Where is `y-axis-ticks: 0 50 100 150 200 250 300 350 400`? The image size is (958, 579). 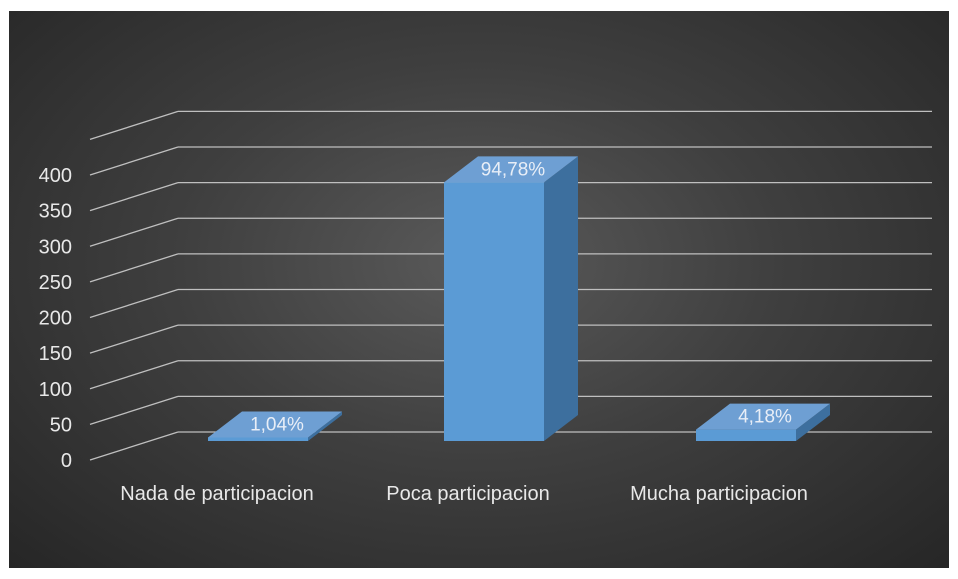
y-axis-ticks: 0 50 100 150 200 250 300 350 400 is located at coordinates (55, 318).